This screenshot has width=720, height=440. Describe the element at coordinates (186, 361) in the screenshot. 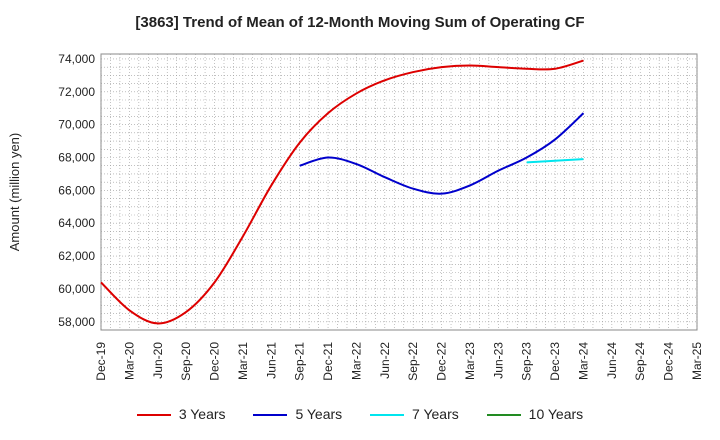

I see `x-tick-label: Sep-20` at that location.